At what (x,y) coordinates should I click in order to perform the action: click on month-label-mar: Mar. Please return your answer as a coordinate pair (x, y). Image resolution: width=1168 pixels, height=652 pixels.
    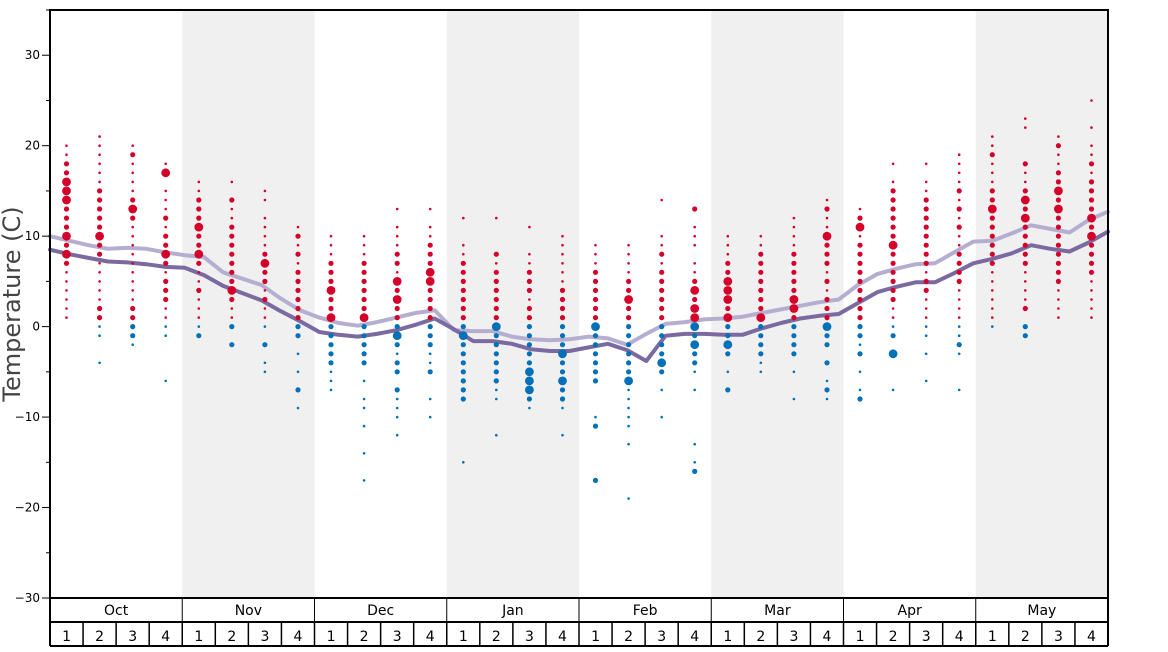
    Looking at the image, I should click on (777, 611).